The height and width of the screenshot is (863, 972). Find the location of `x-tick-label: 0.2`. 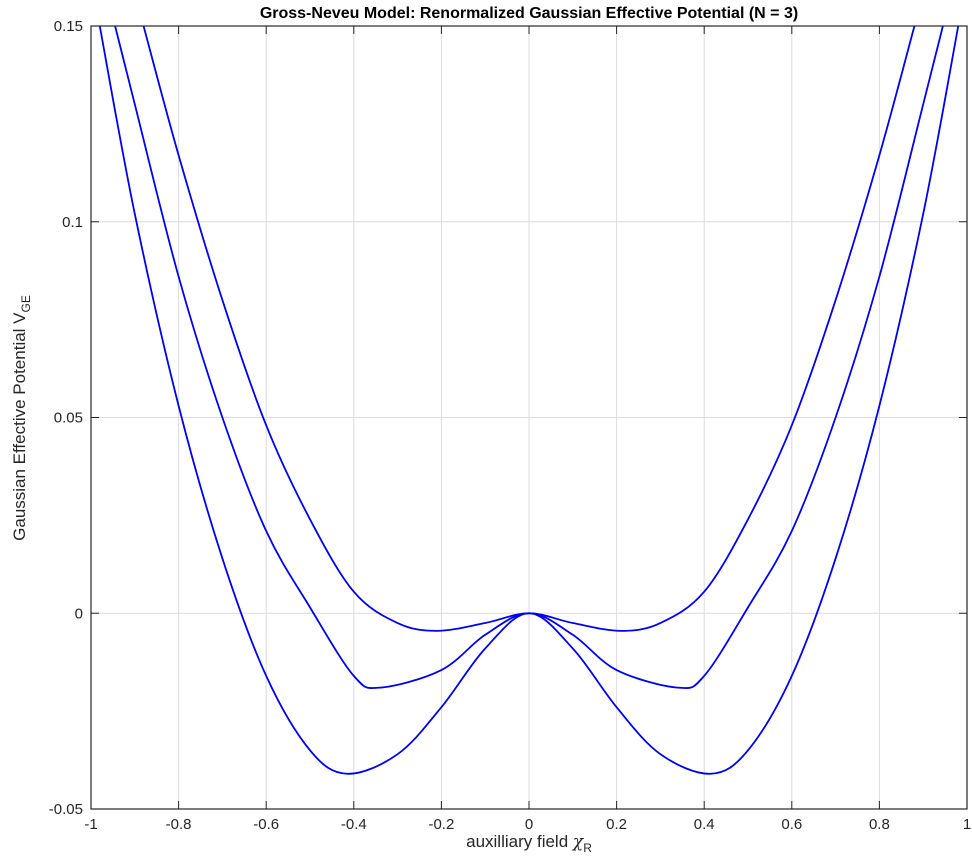

x-tick-label: 0.2 is located at coordinates (616, 824).